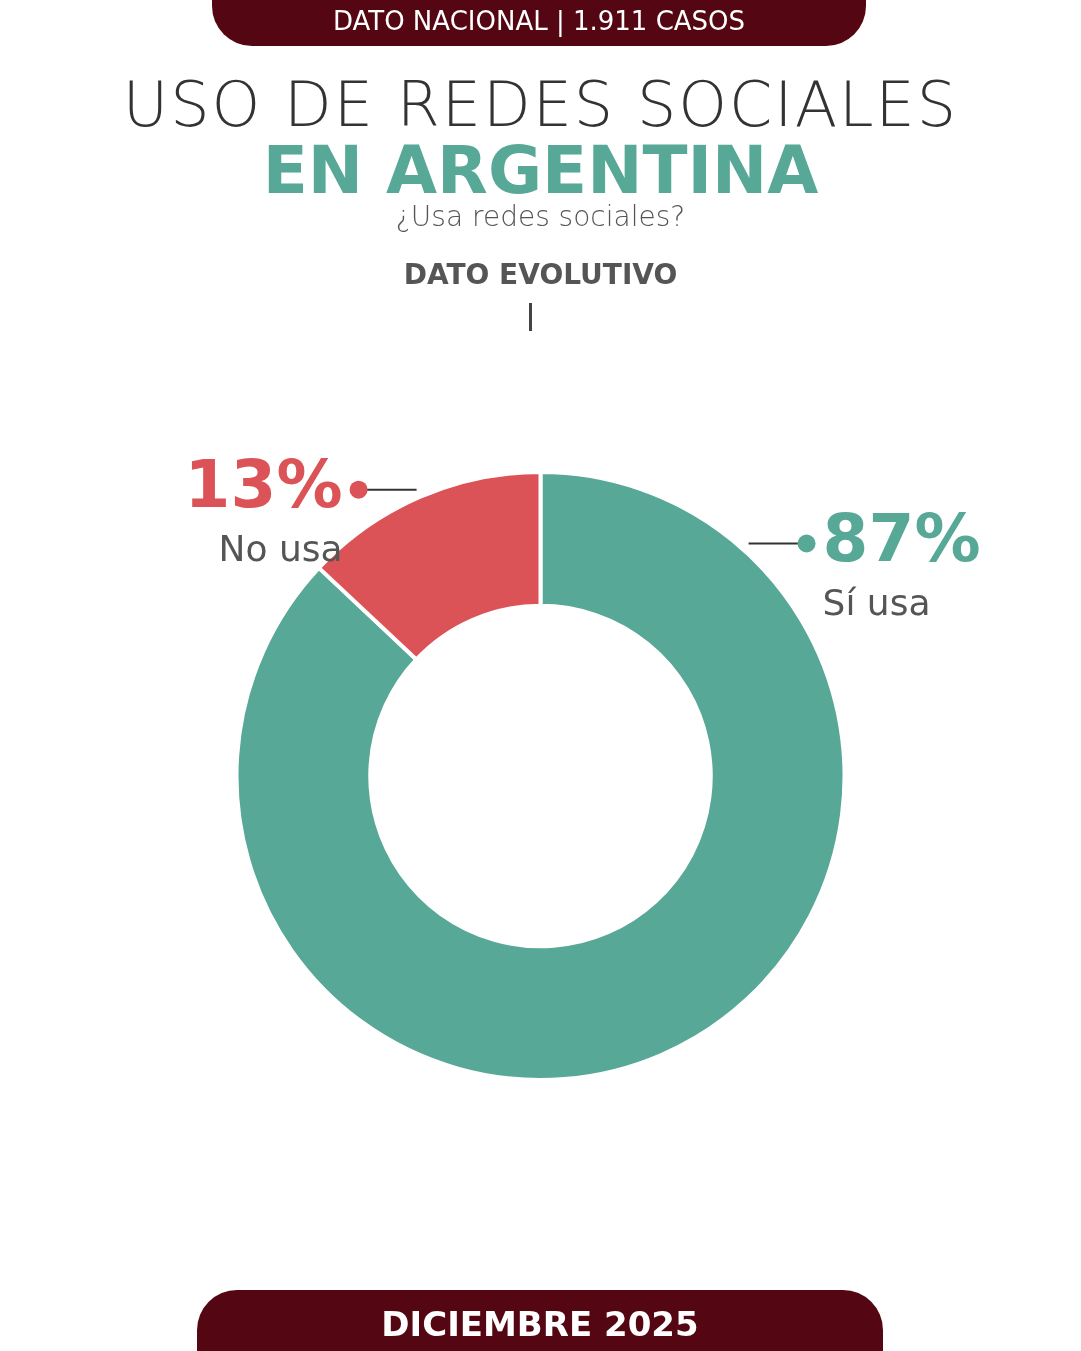 The image size is (1081, 1351). Describe the element at coordinates (876, 602) in the screenshot. I see `legend-label: Sí usa` at that location.